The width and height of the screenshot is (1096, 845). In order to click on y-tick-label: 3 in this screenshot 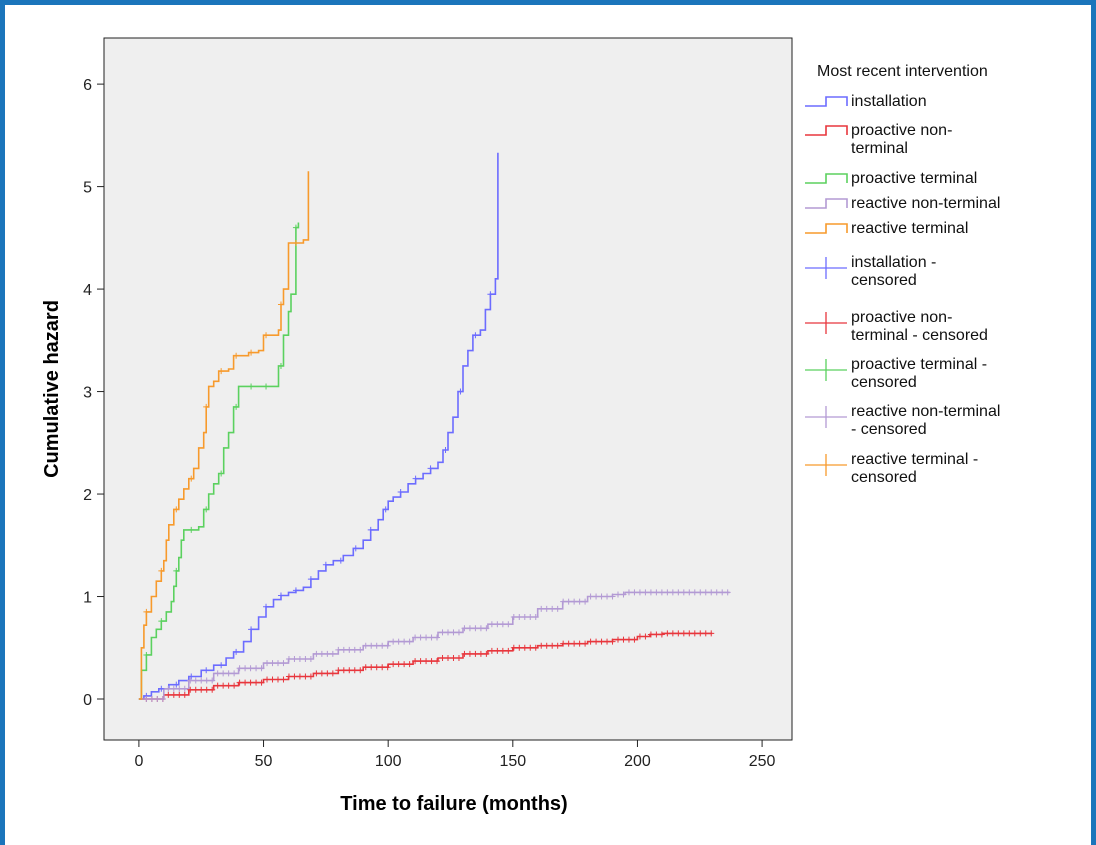, I will do `click(87, 393)`.